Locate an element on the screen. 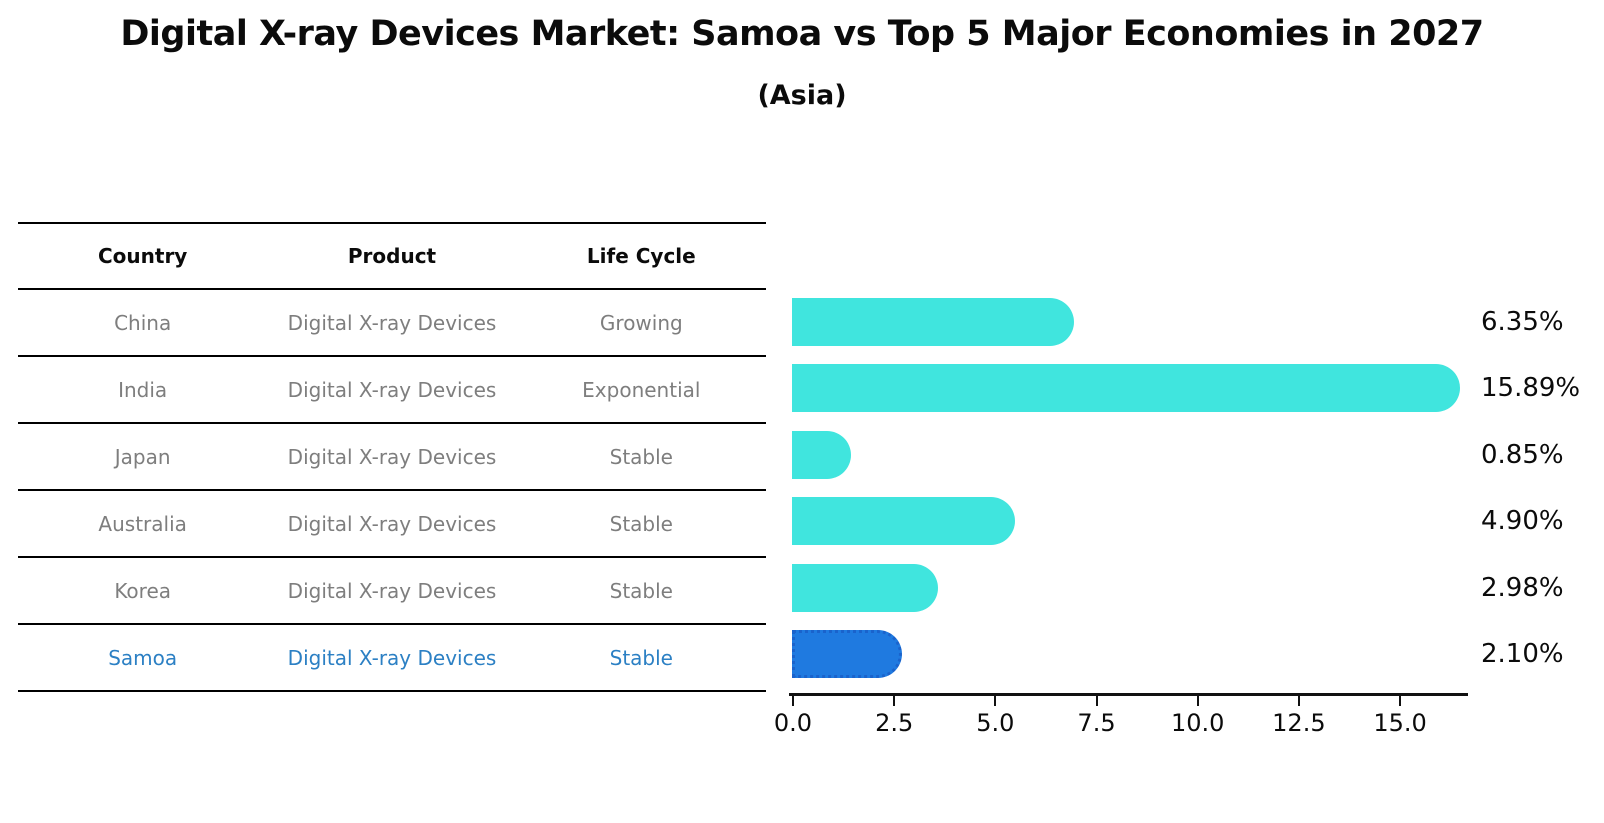 The width and height of the screenshot is (1604, 823). x-axis-tick-label: 7.5 is located at coordinates (1096, 723).